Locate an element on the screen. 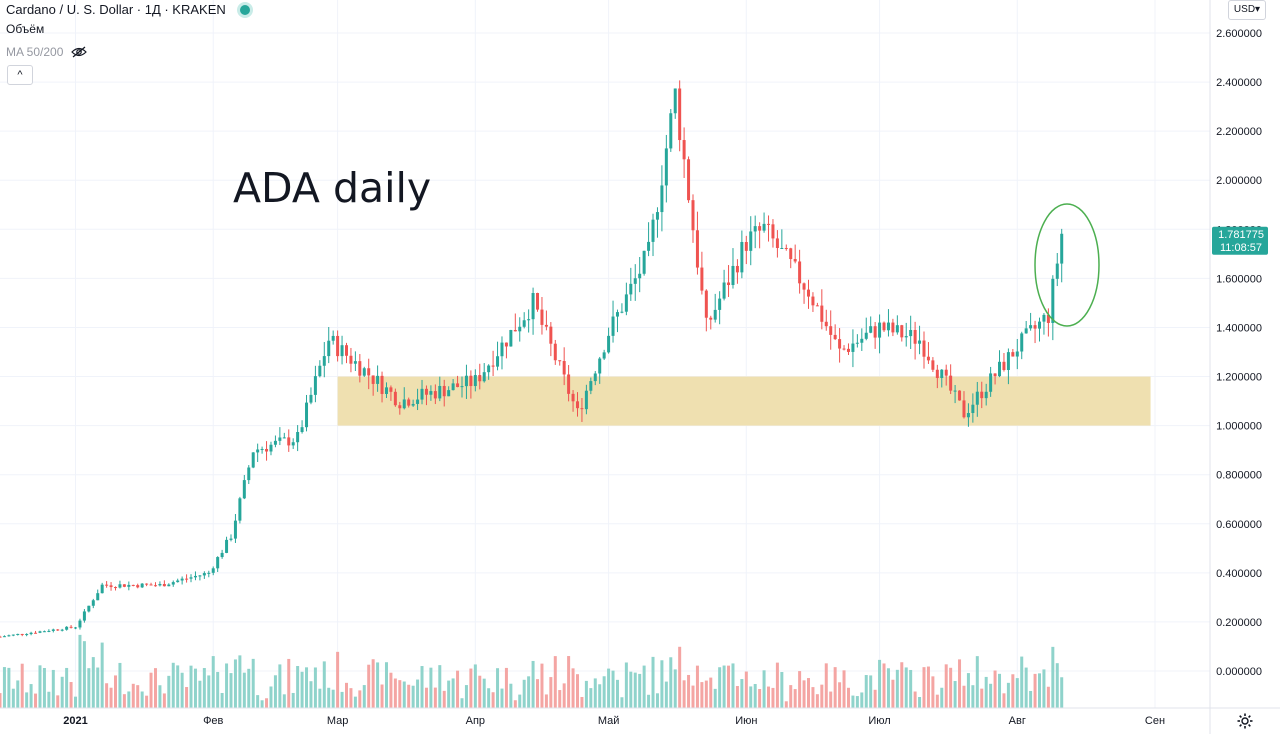 The width and height of the screenshot is (1280, 734). collapse-chevron-icon: ^ is located at coordinates (20, 75).